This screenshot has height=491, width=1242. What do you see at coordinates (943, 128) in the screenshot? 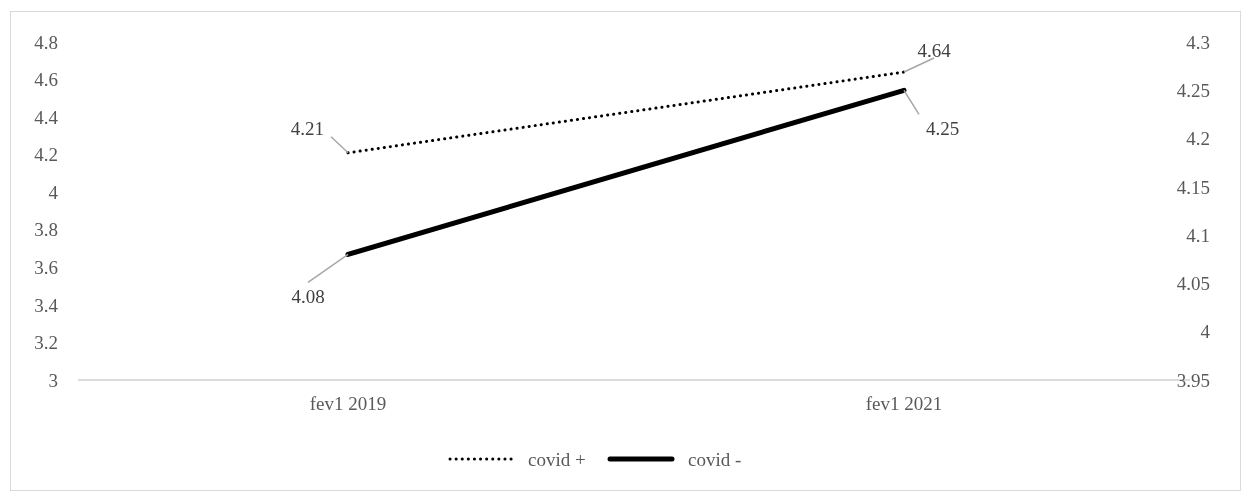
I see `data-label: 4.25` at bounding box center [943, 128].